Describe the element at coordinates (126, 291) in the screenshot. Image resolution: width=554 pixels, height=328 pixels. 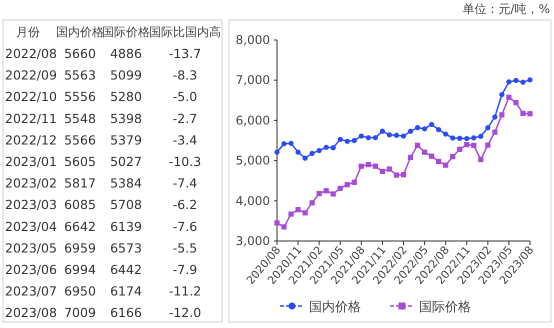
I see `text: 6174` at that location.